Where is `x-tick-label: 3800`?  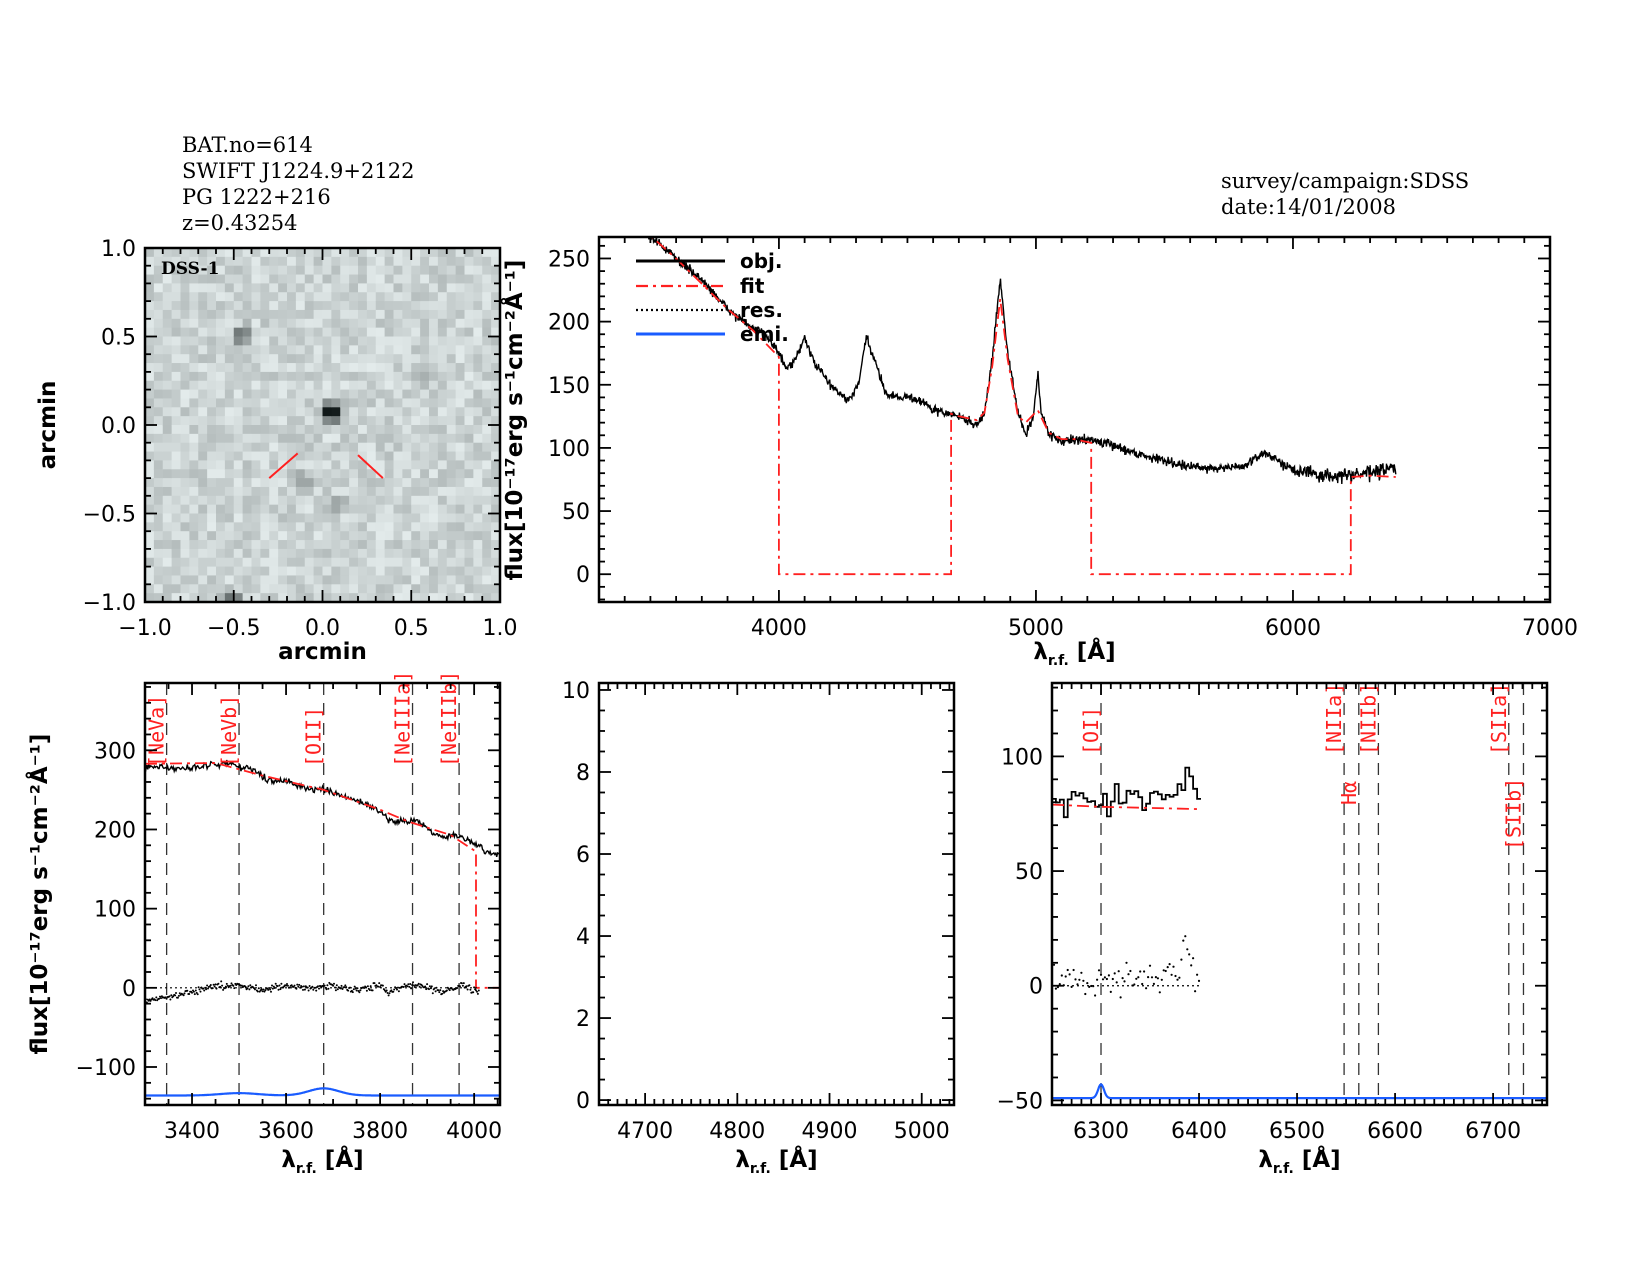
x-tick-label: 3800 is located at coordinates (380, 1131).